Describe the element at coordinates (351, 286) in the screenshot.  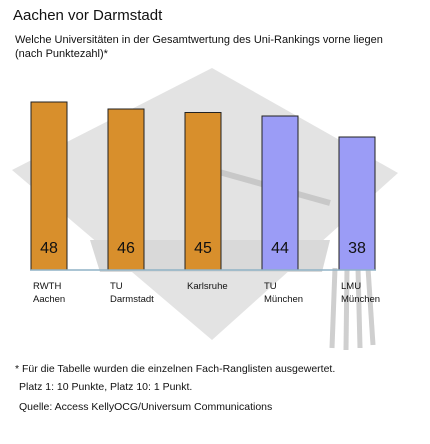
I see `category-label-4-0: LMU` at that location.